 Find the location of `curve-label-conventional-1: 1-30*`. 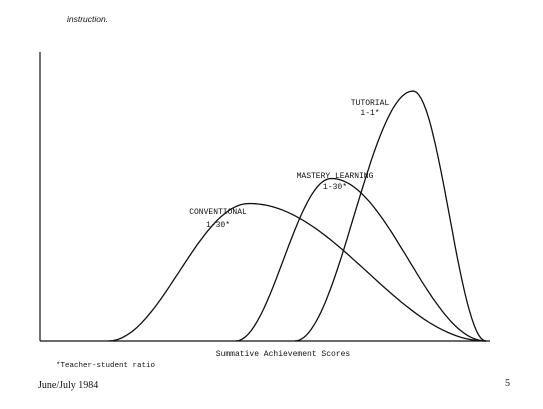

curve-label-conventional-1: 1-30* is located at coordinates (218, 225).